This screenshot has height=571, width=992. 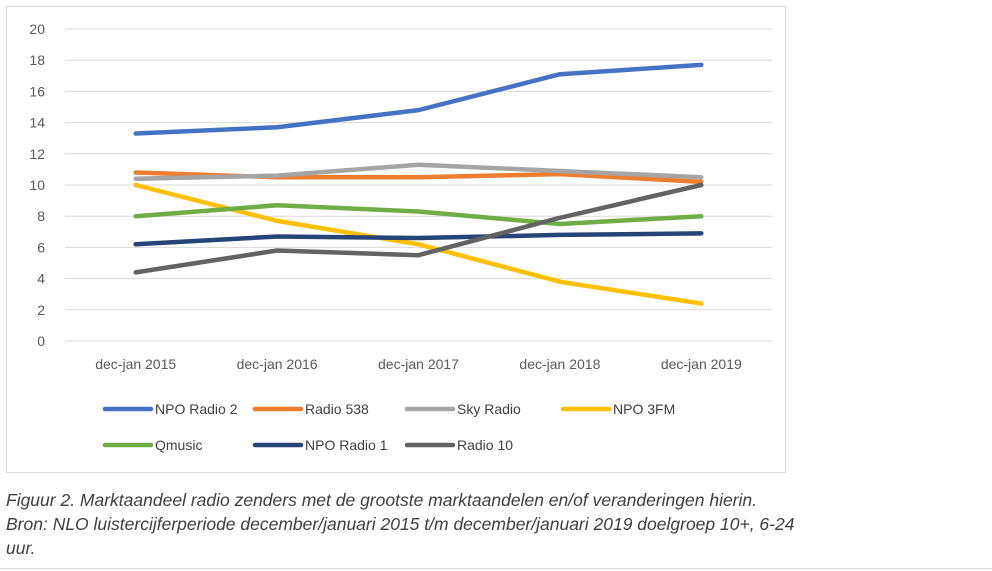 I want to click on legend-label: NPO 3FM, so click(x=644, y=409).